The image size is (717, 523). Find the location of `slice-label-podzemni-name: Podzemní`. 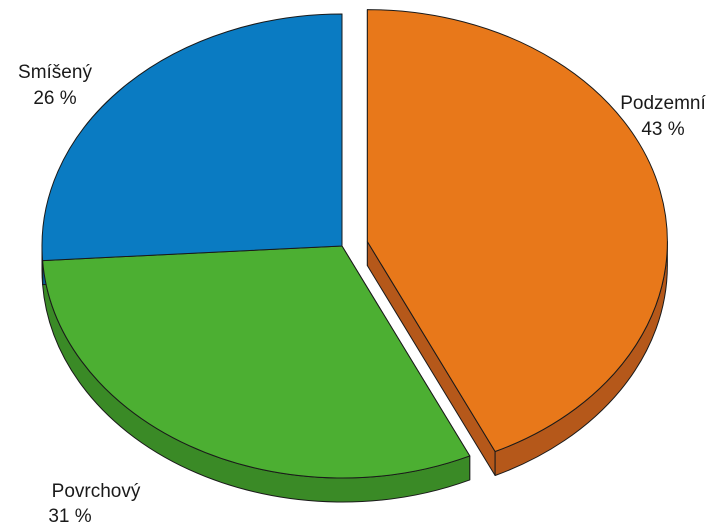

slice-label-podzemni-name: Podzemní is located at coordinates (663, 103).